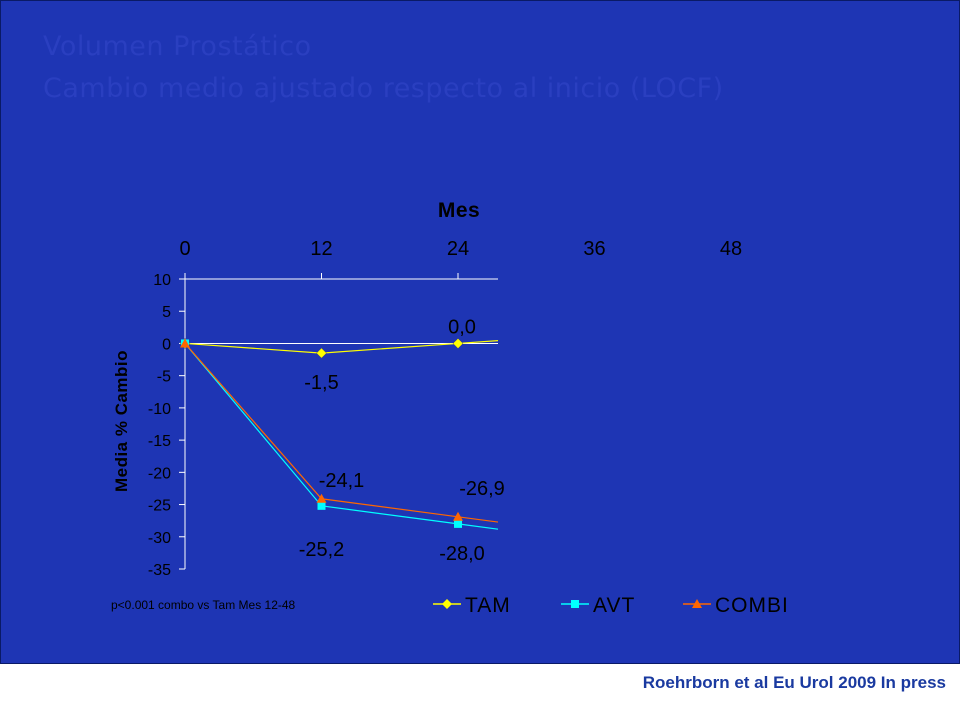 The image size is (960, 720). Describe the element at coordinates (203, 605) in the screenshot. I see `p-value-note: p<0.001 combo vs Tam Mes 12-48` at that location.